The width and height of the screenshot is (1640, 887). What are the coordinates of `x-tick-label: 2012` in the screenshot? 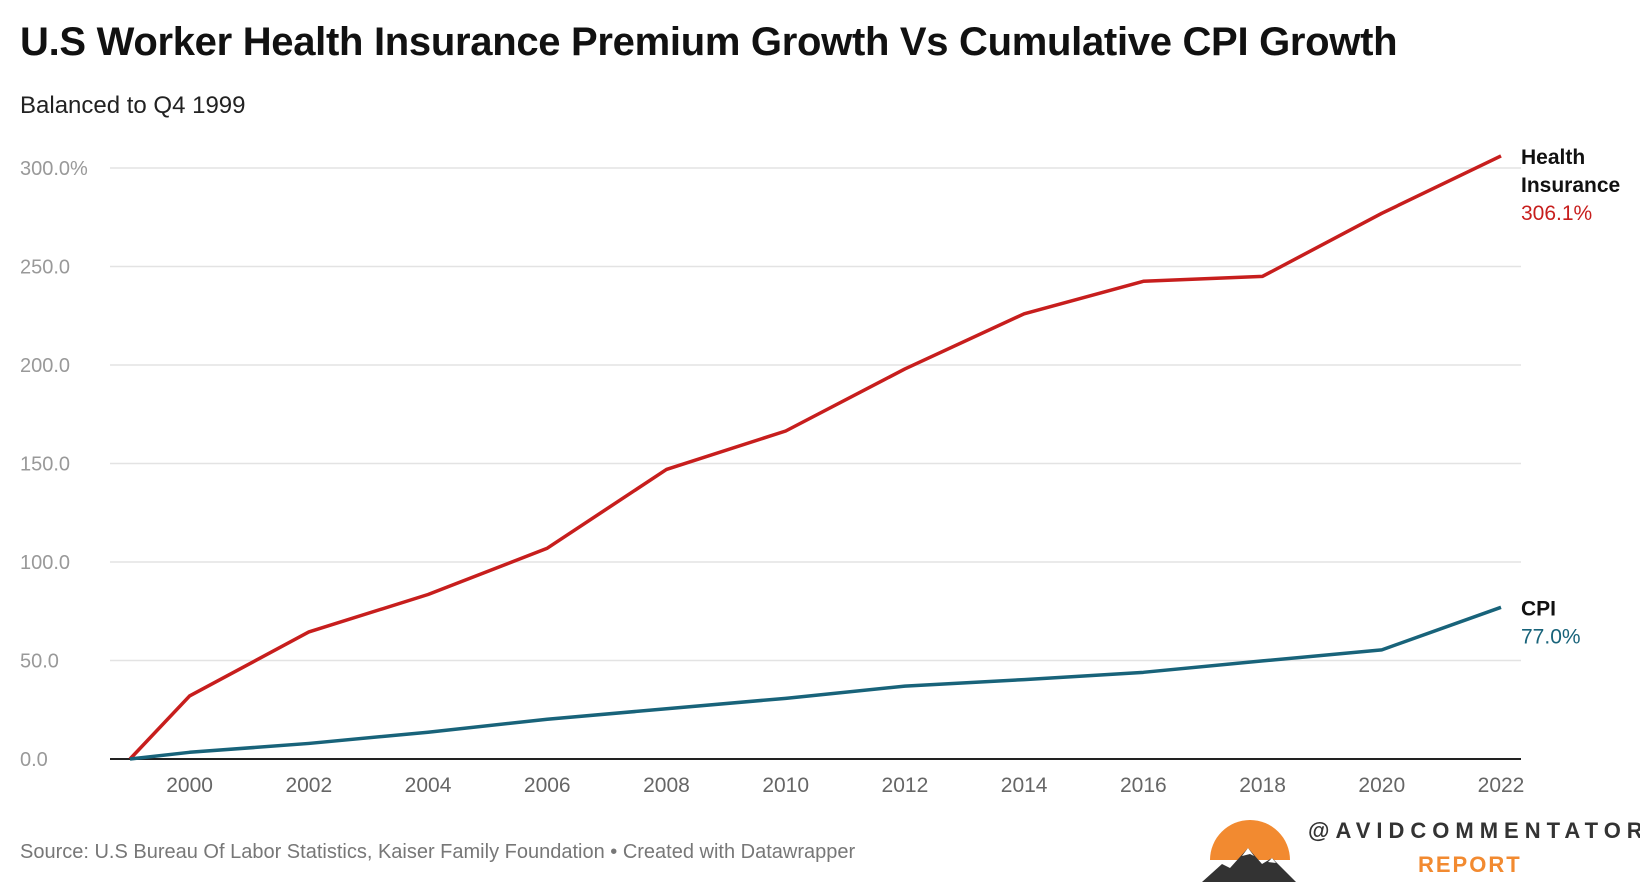 It's located at (905, 785).